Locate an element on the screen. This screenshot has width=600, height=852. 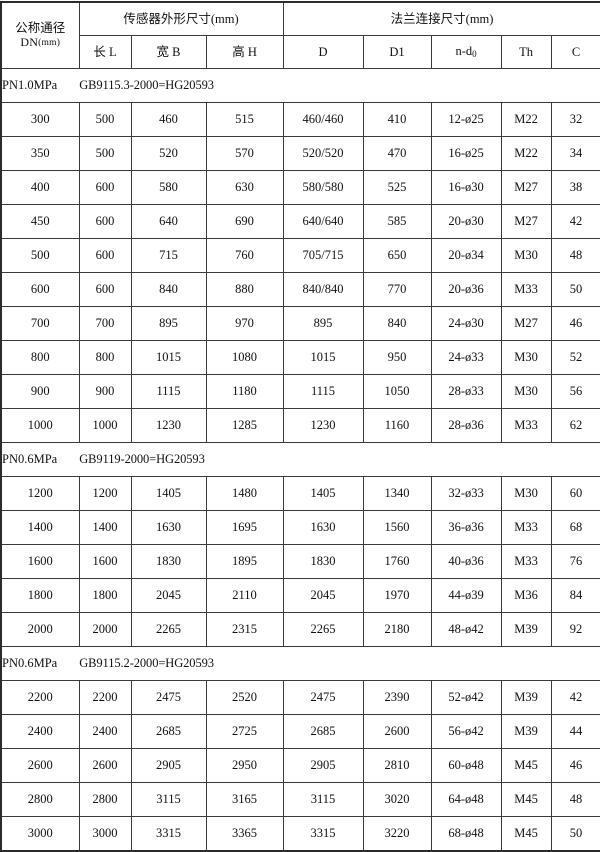
cell-width: 3115 is located at coordinates (168, 799).